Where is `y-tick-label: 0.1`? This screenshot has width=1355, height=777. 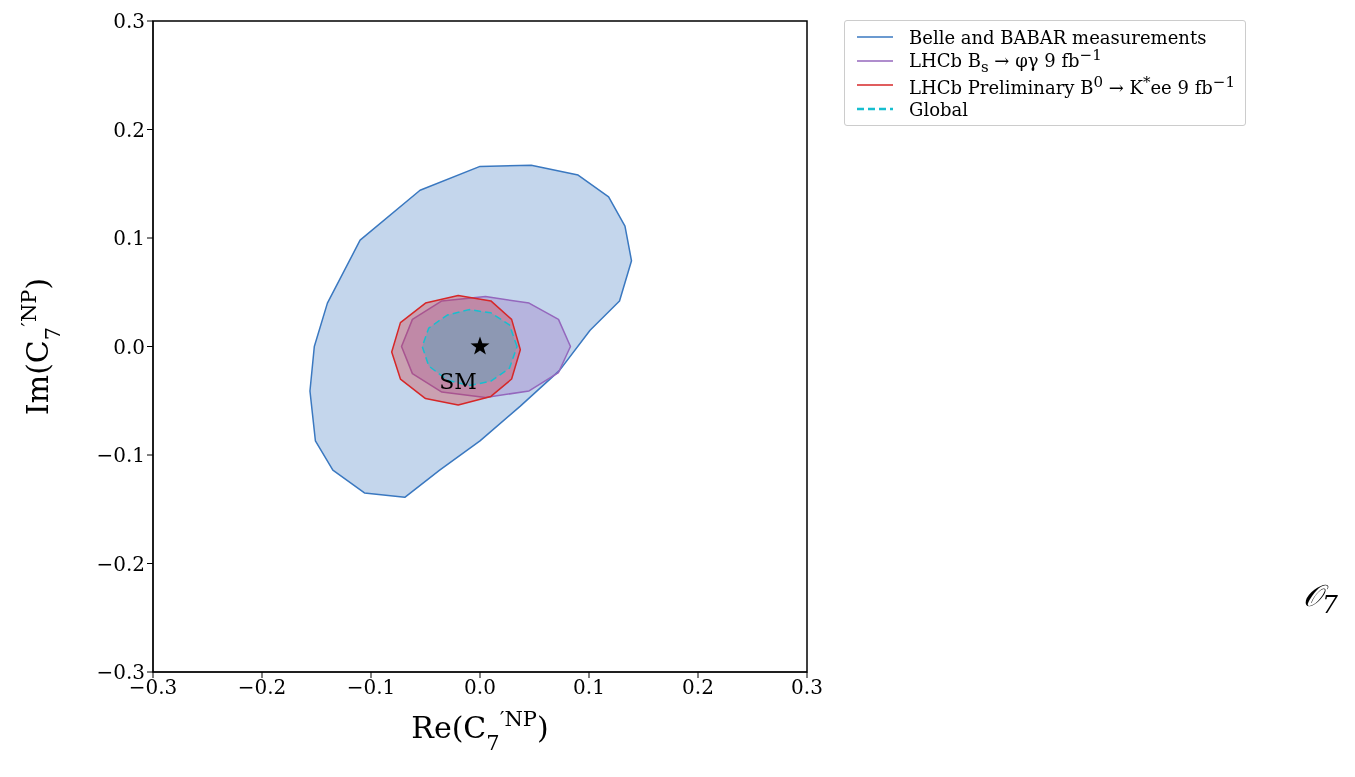 y-tick-label: 0.1 is located at coordinates (129, 238).